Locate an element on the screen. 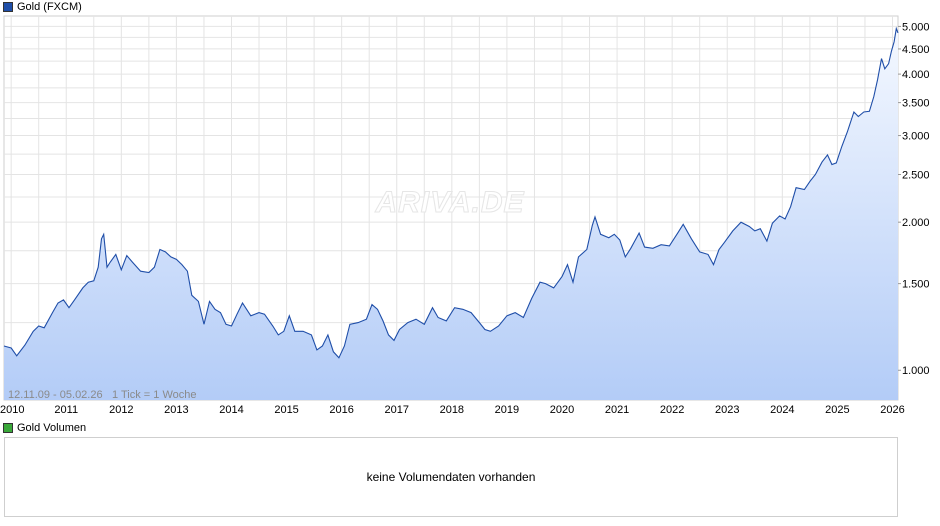  x-tick-label: 2017 is located at coordinates (397, 410).